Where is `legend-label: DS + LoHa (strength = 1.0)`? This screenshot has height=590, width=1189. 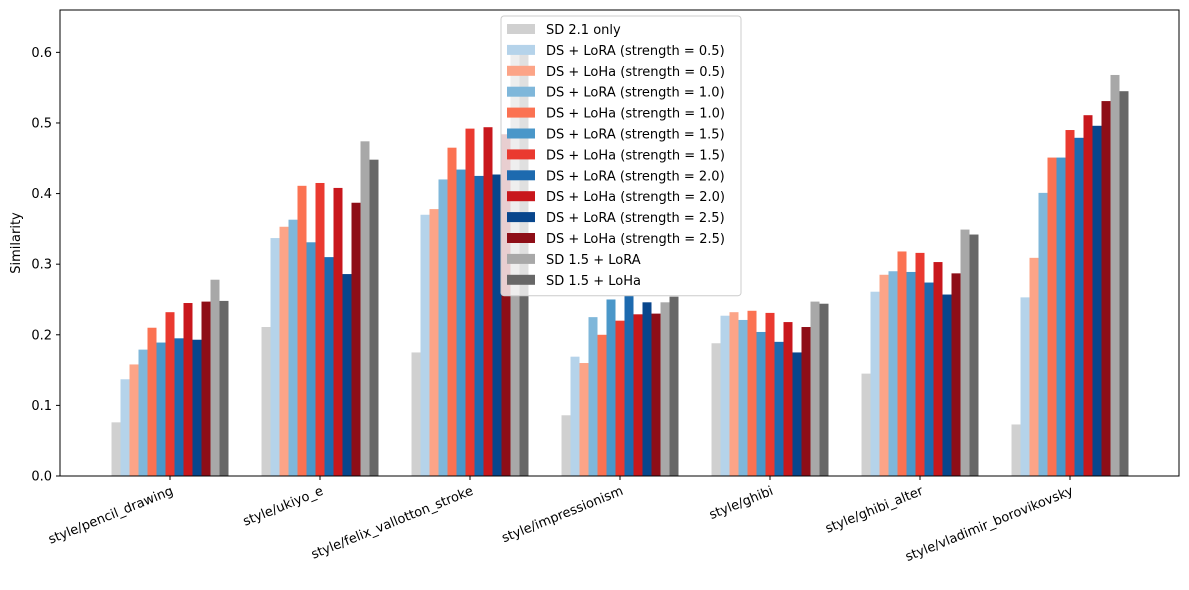
legend-label: DS + LoHa (strength = 1.0) is located at coordinates (635, 114).